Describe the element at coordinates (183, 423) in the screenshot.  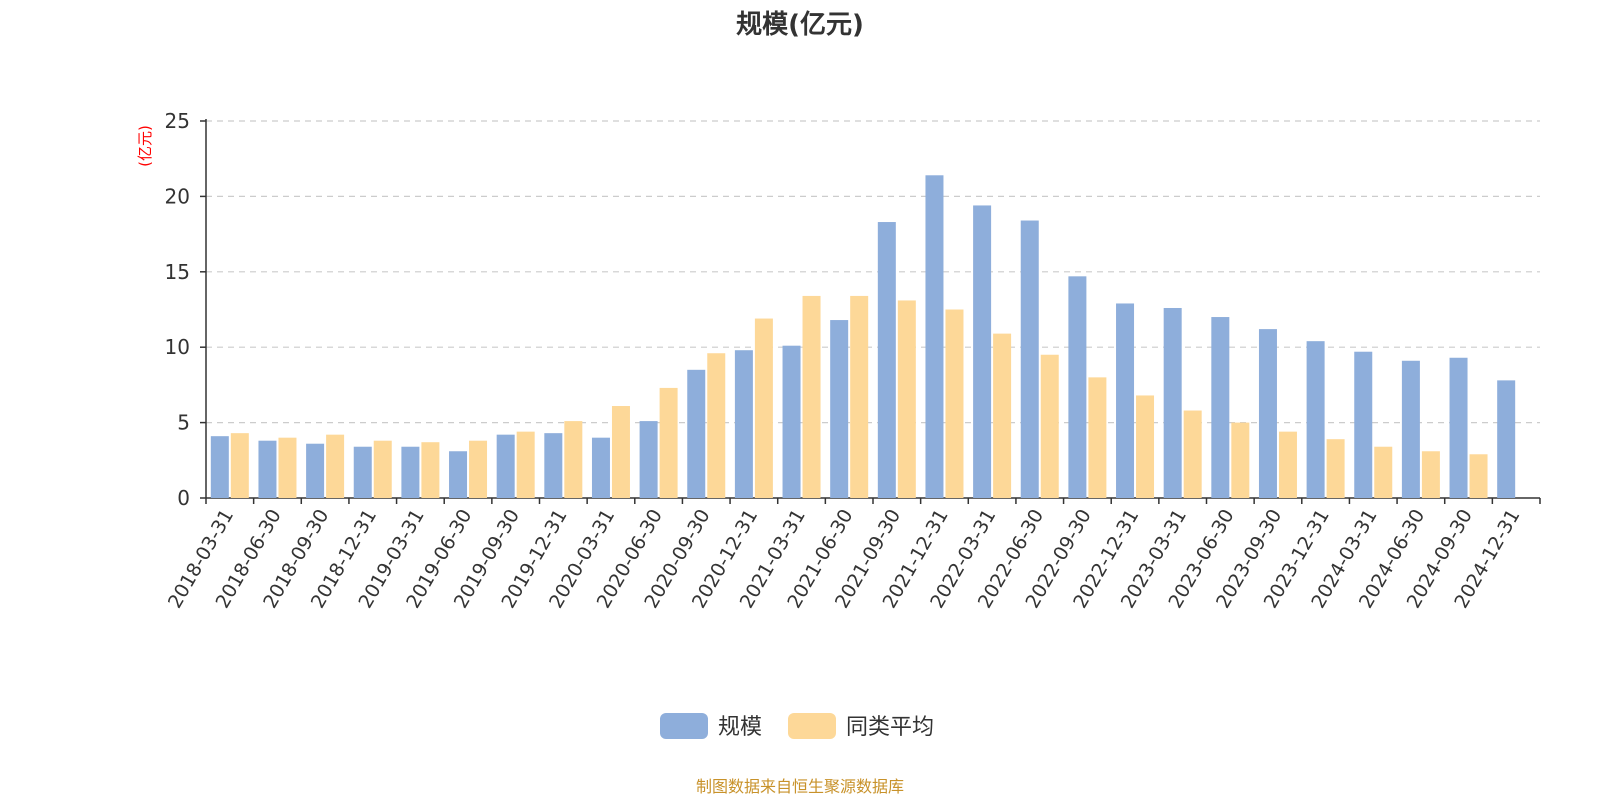
I see `y-tick-label: 5` at that location.